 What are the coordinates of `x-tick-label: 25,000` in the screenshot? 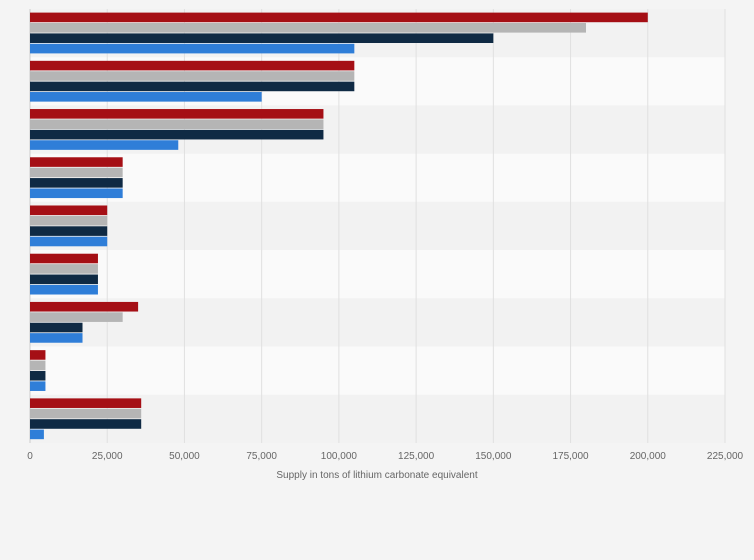 It's located at (107, 456).